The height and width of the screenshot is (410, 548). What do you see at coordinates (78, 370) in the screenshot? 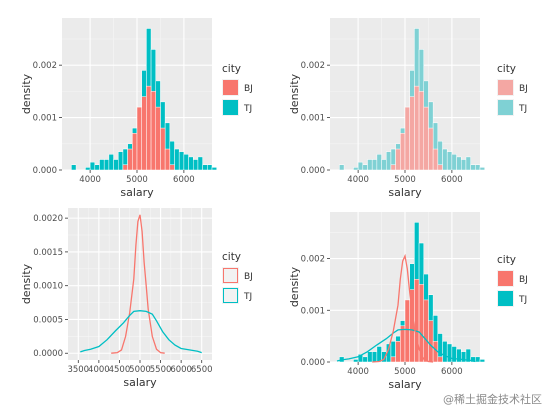
I see `x-tick-label: 3500` at bounding box center [78, 370].